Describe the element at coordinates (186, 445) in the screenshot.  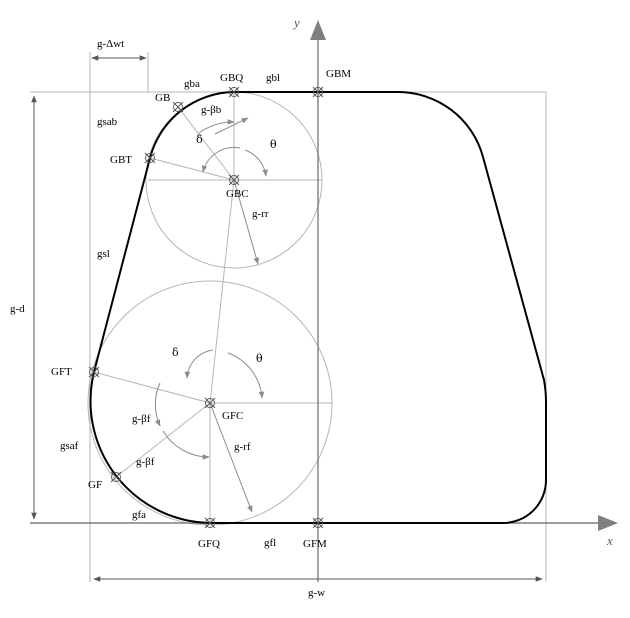
I see `flange-beta-lower-arc` at that location.